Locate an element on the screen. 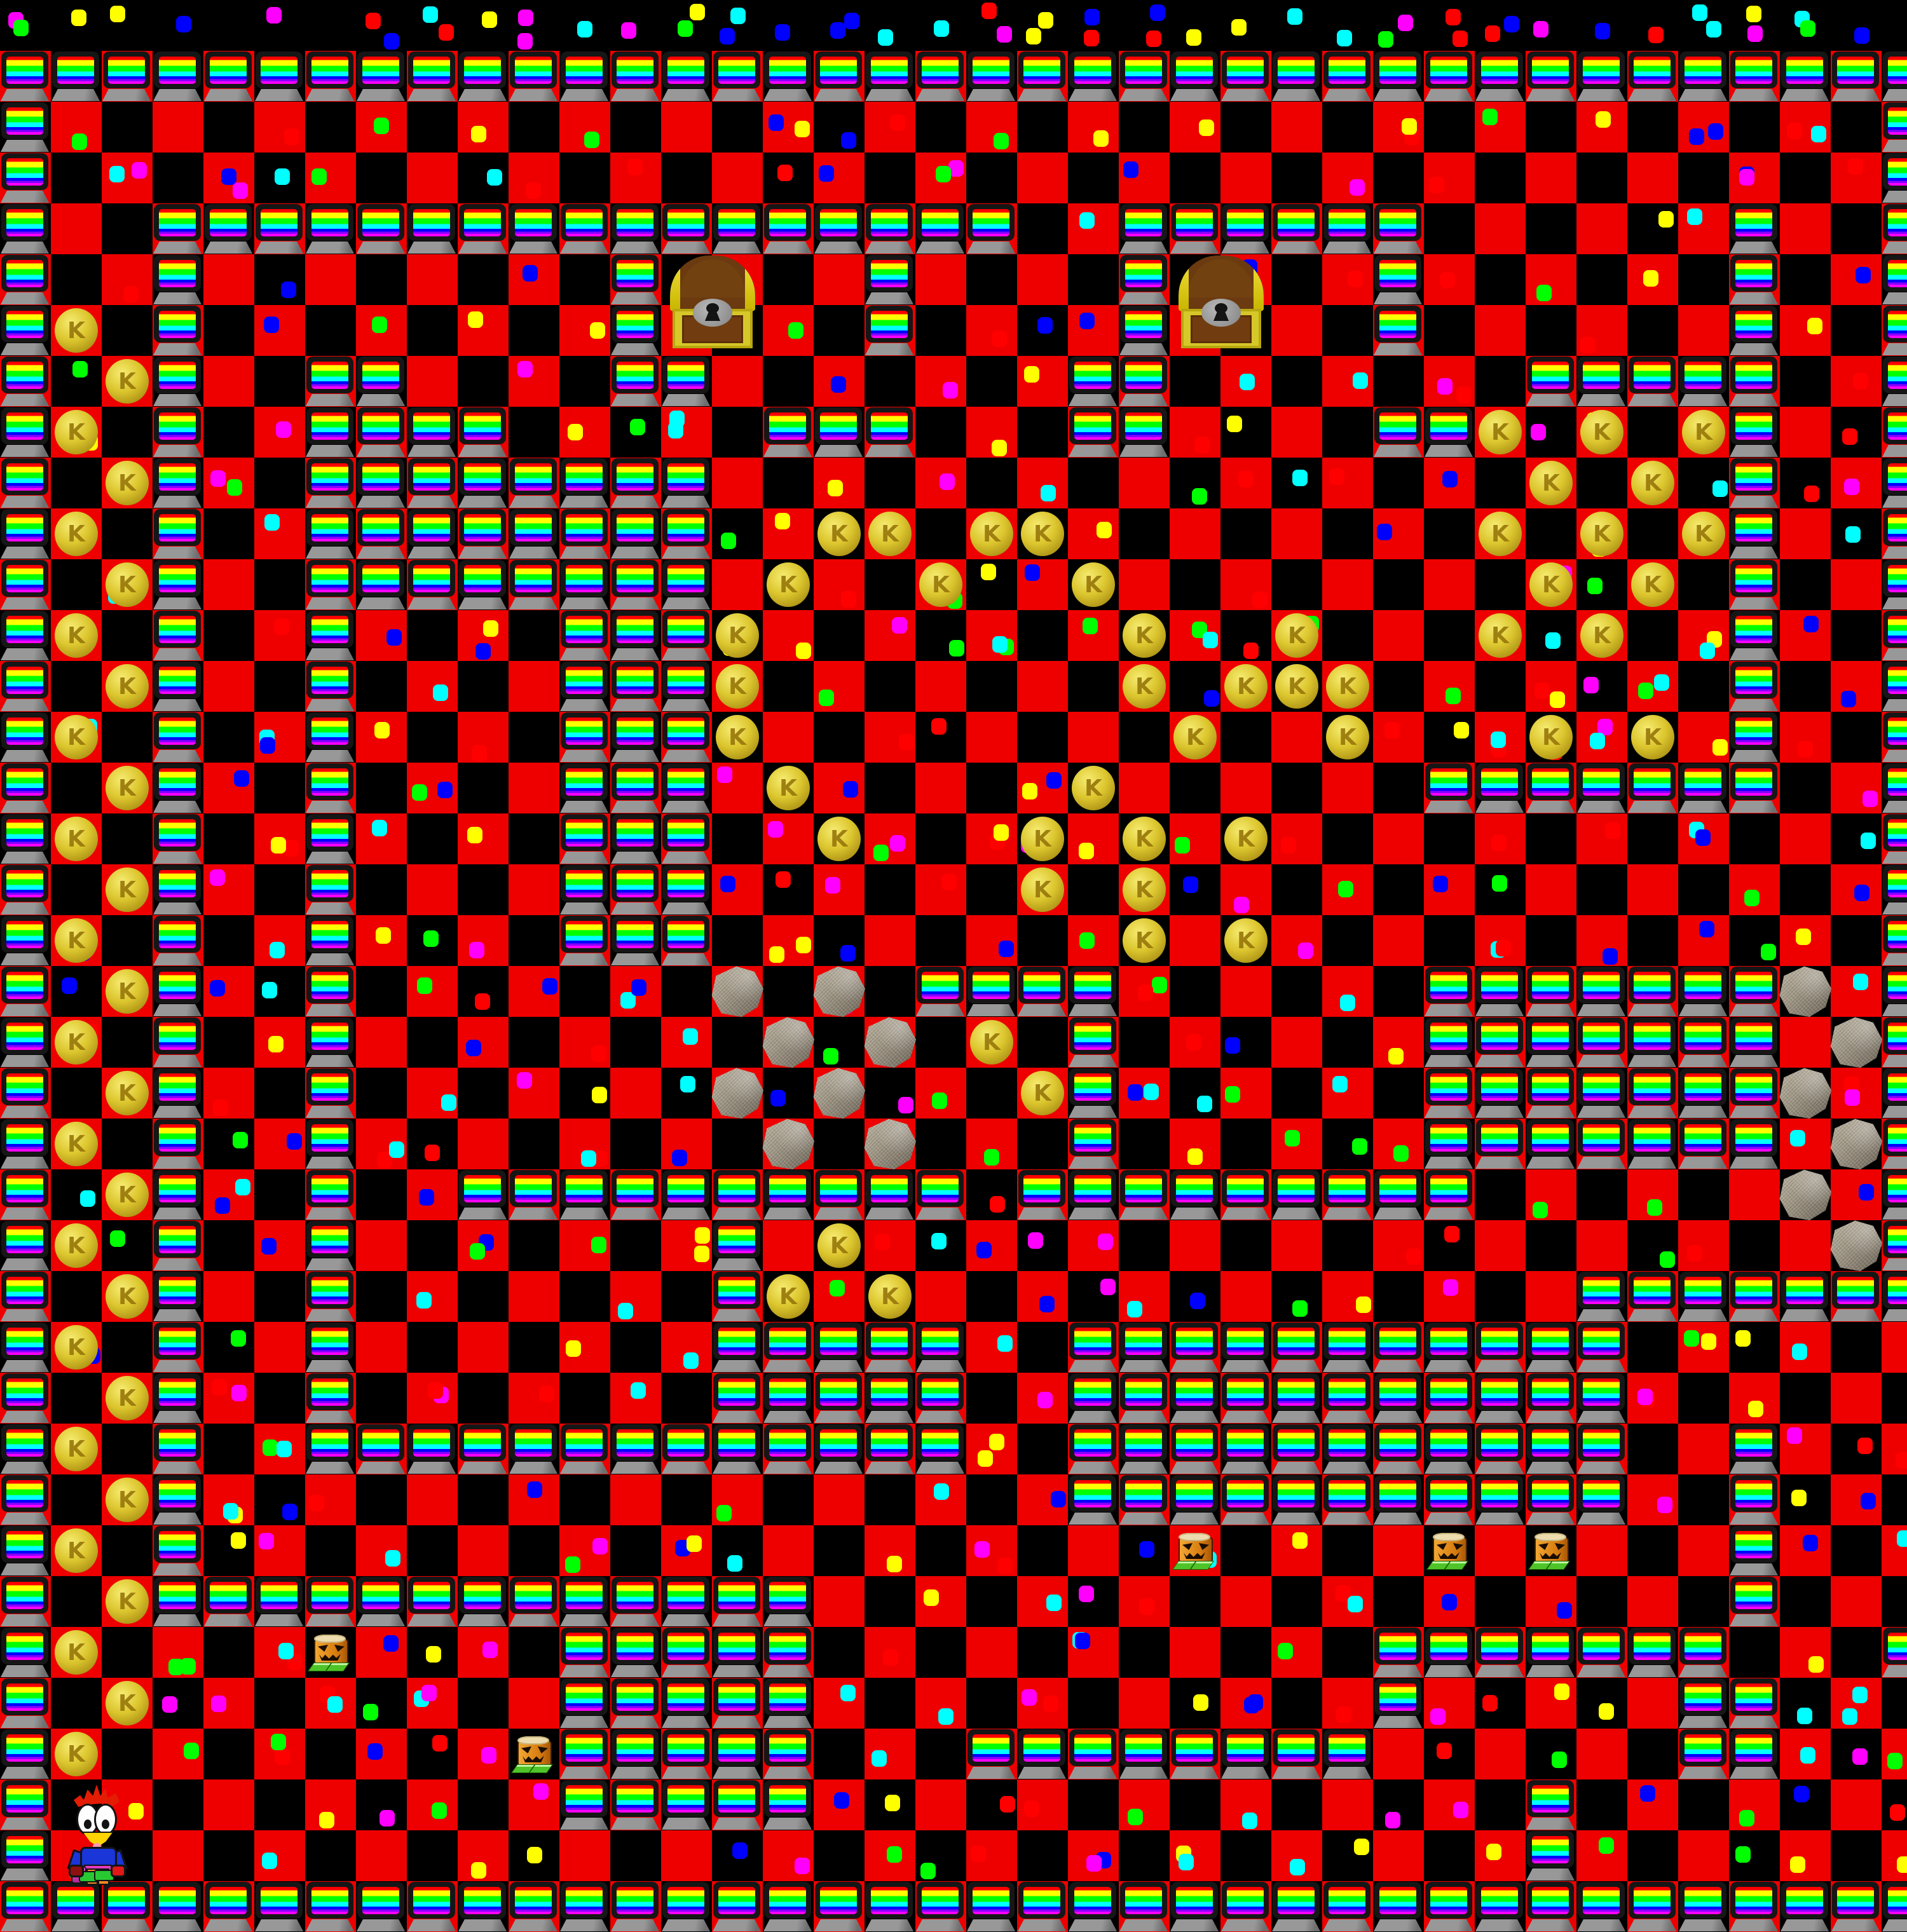 The height and width of the screenshot is (1932, 1907). wall-foot is located at coordinates (1143, 1468).